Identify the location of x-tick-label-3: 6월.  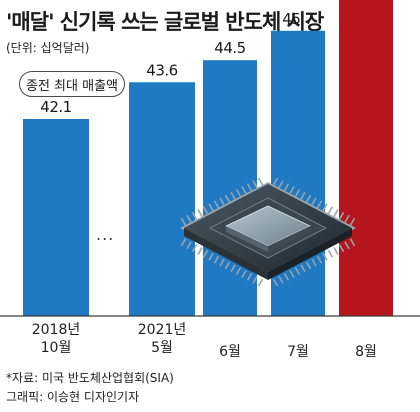
(230, 352).